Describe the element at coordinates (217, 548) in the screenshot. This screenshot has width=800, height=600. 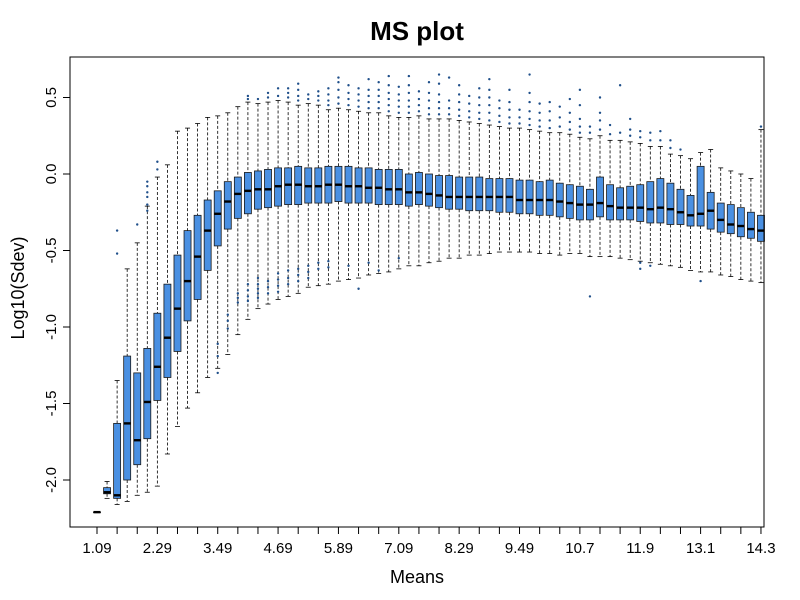
I see `x-tick-label: 3.49` at that location.